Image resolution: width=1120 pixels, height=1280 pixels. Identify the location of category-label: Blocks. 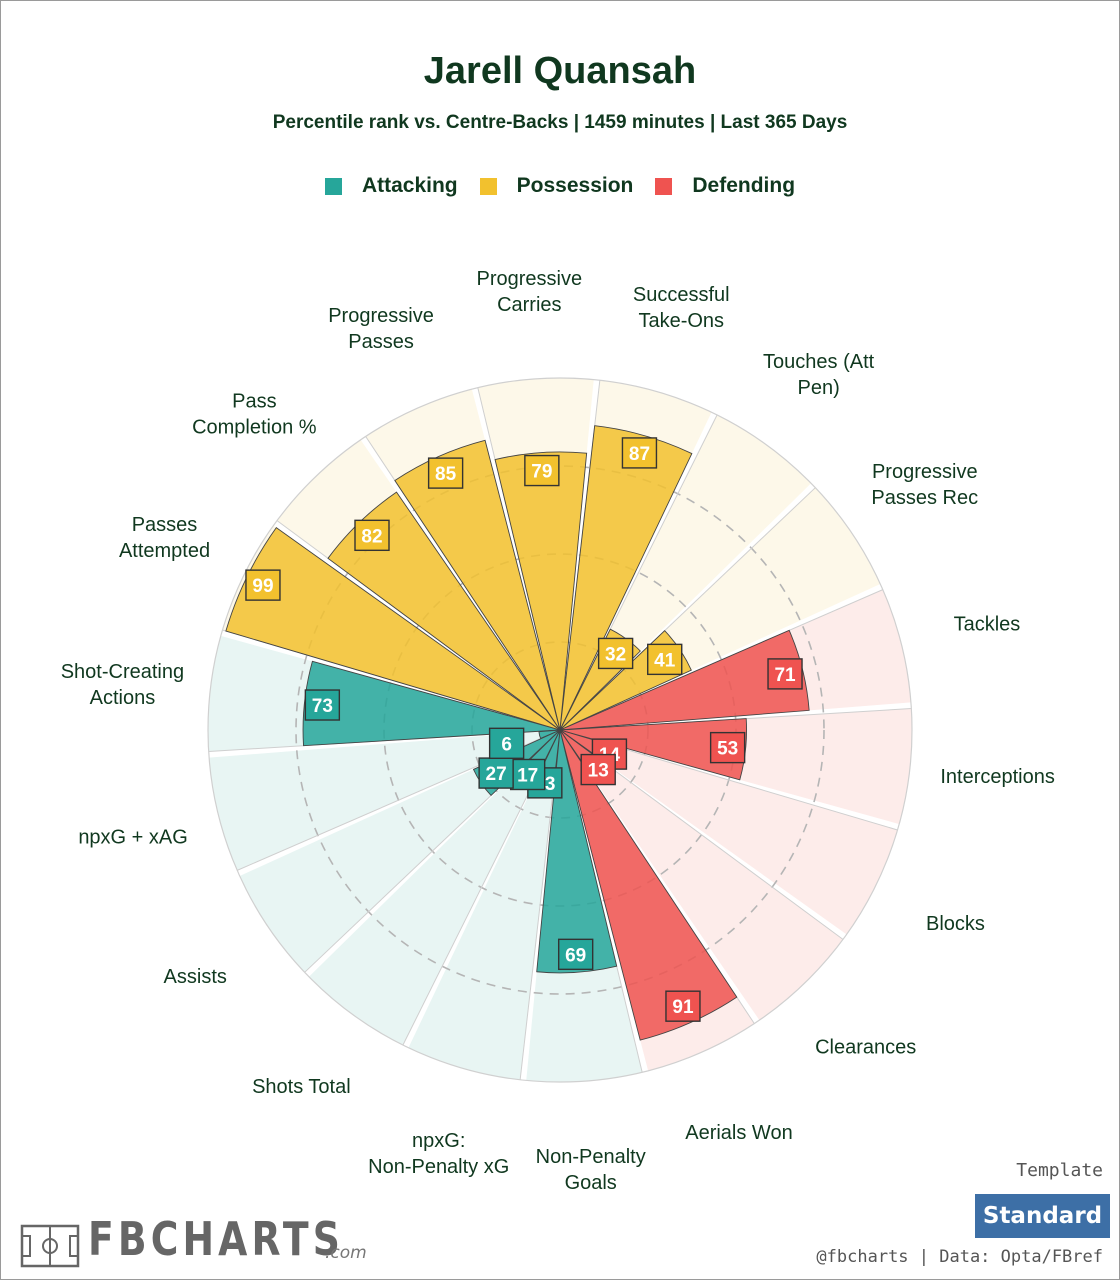
(955, 924).